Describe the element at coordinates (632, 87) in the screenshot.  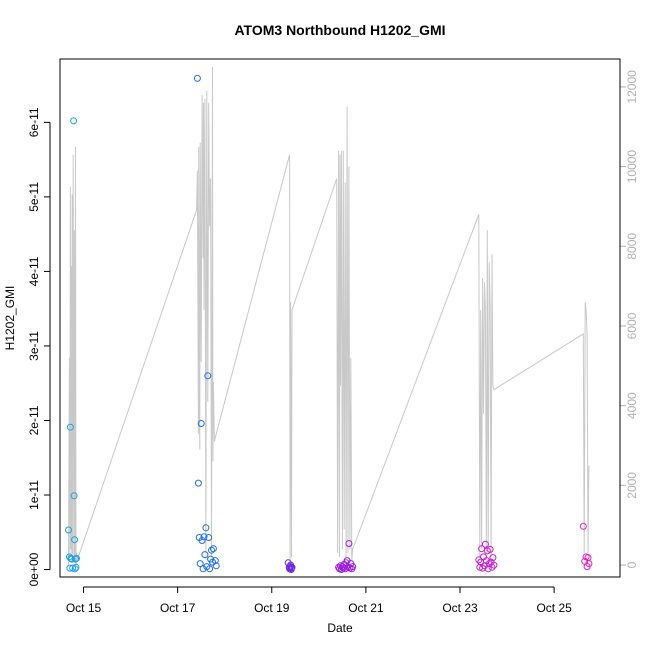
I see `y2-tick-label: 12000` at that location.